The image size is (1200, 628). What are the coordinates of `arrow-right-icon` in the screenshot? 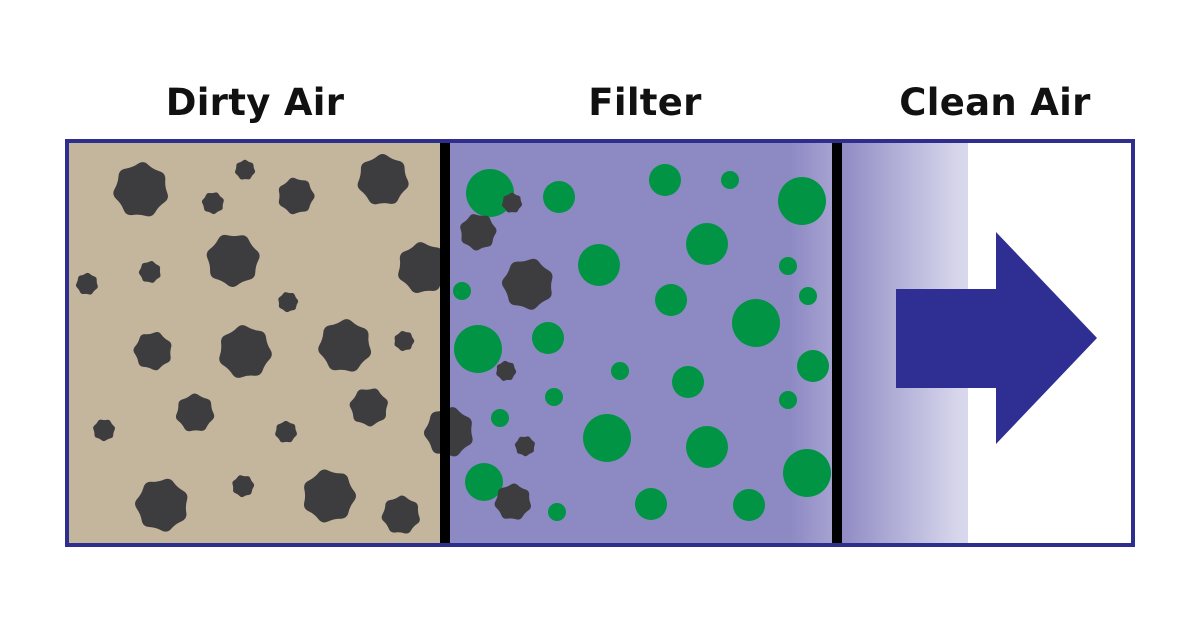 It's located at (996, 338).